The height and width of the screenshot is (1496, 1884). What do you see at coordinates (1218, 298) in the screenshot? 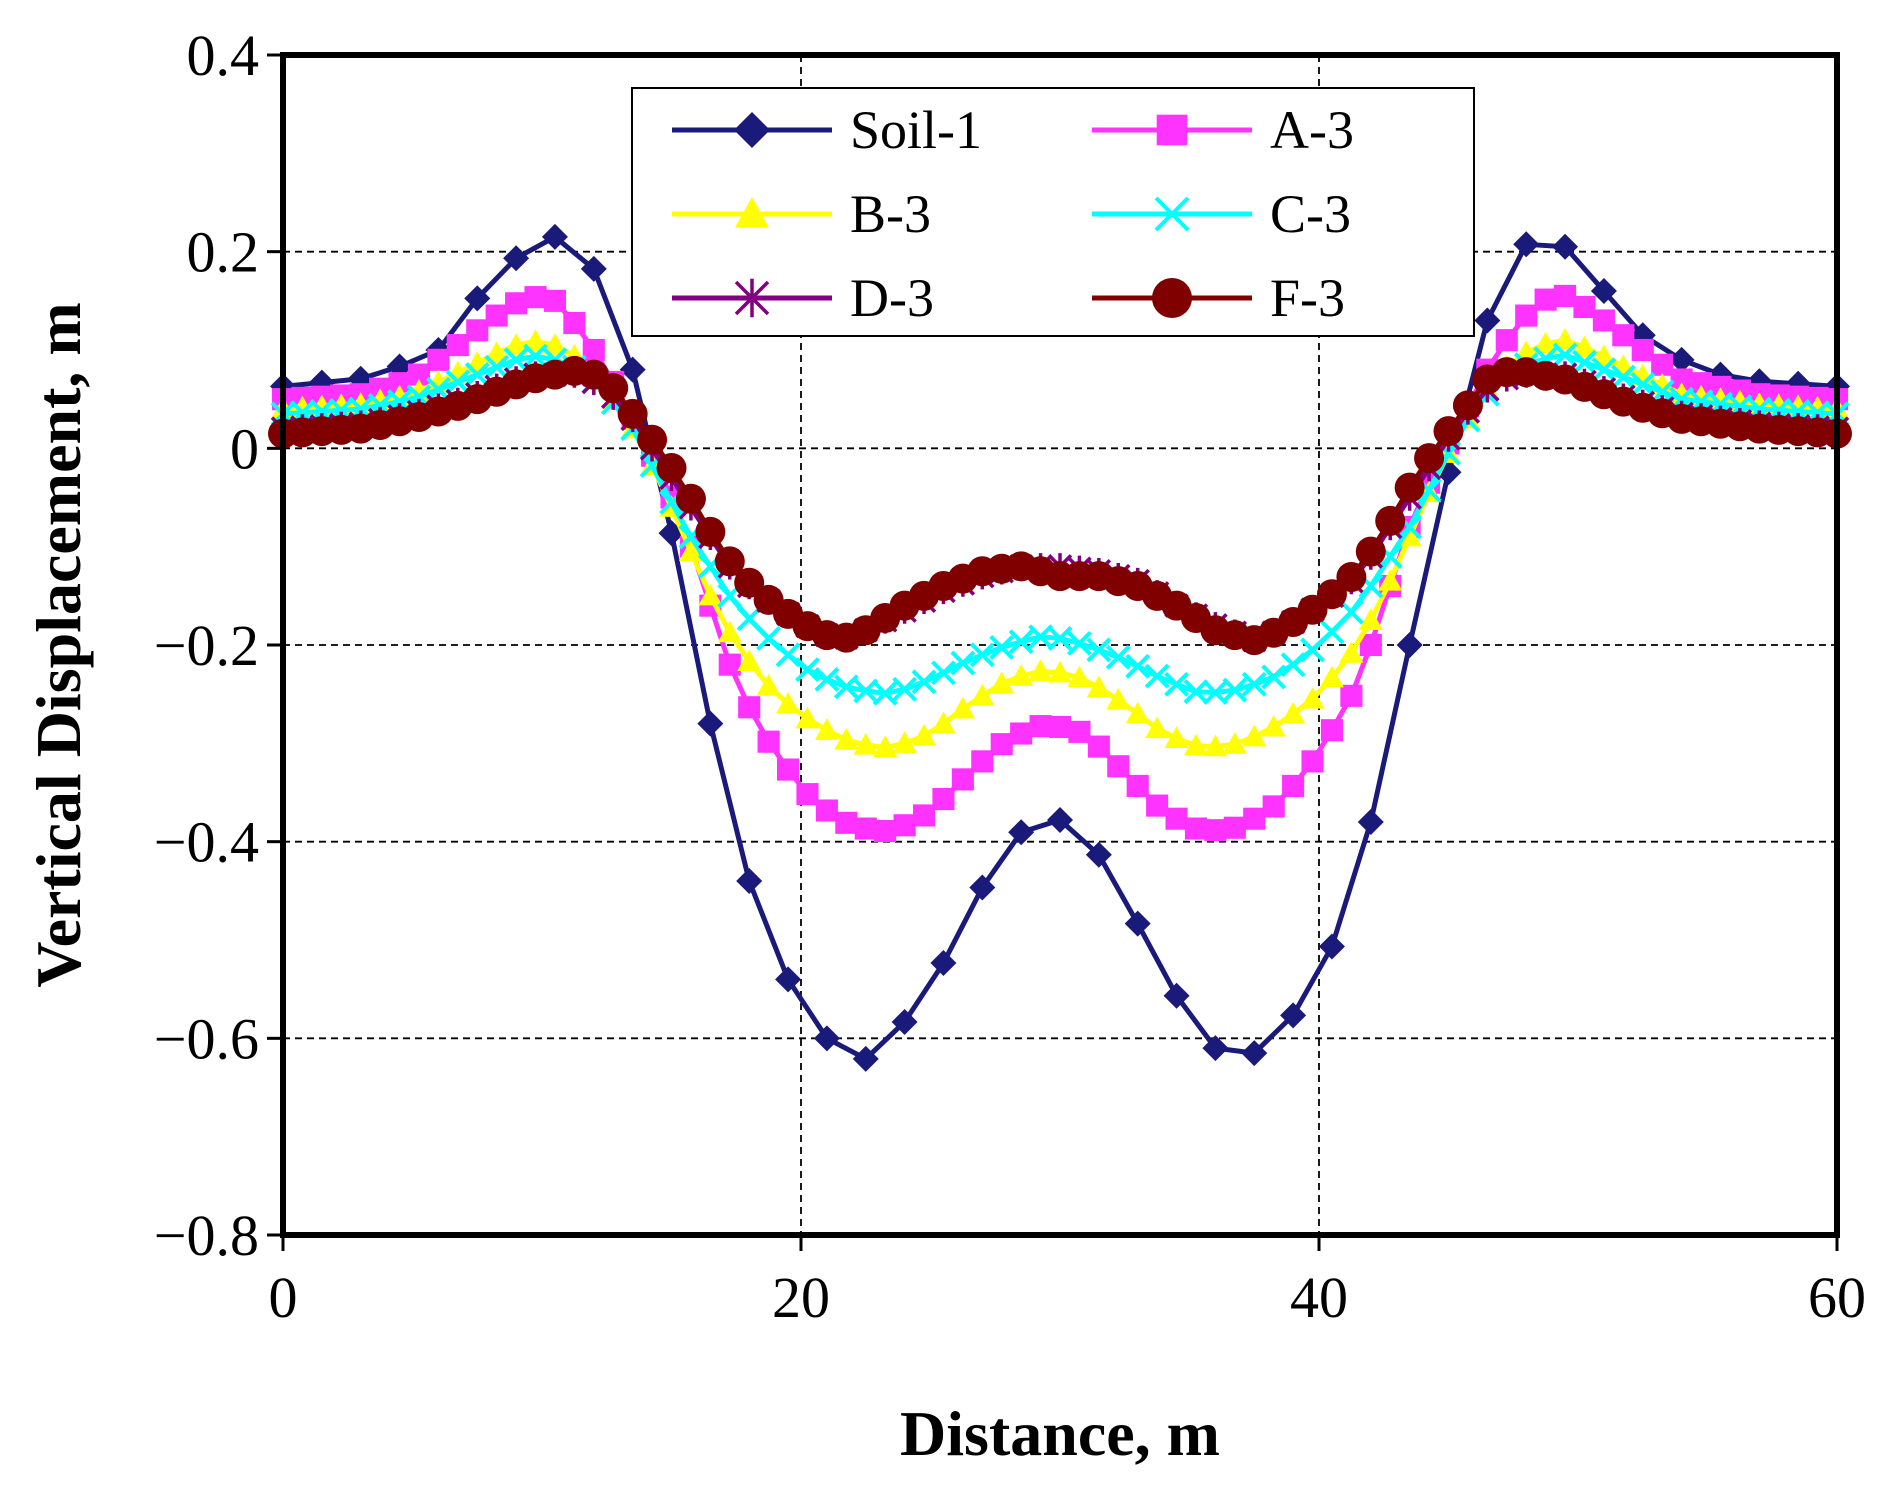
I see `legend-item-f-3: F-3` at bounding box center [1218, 298].